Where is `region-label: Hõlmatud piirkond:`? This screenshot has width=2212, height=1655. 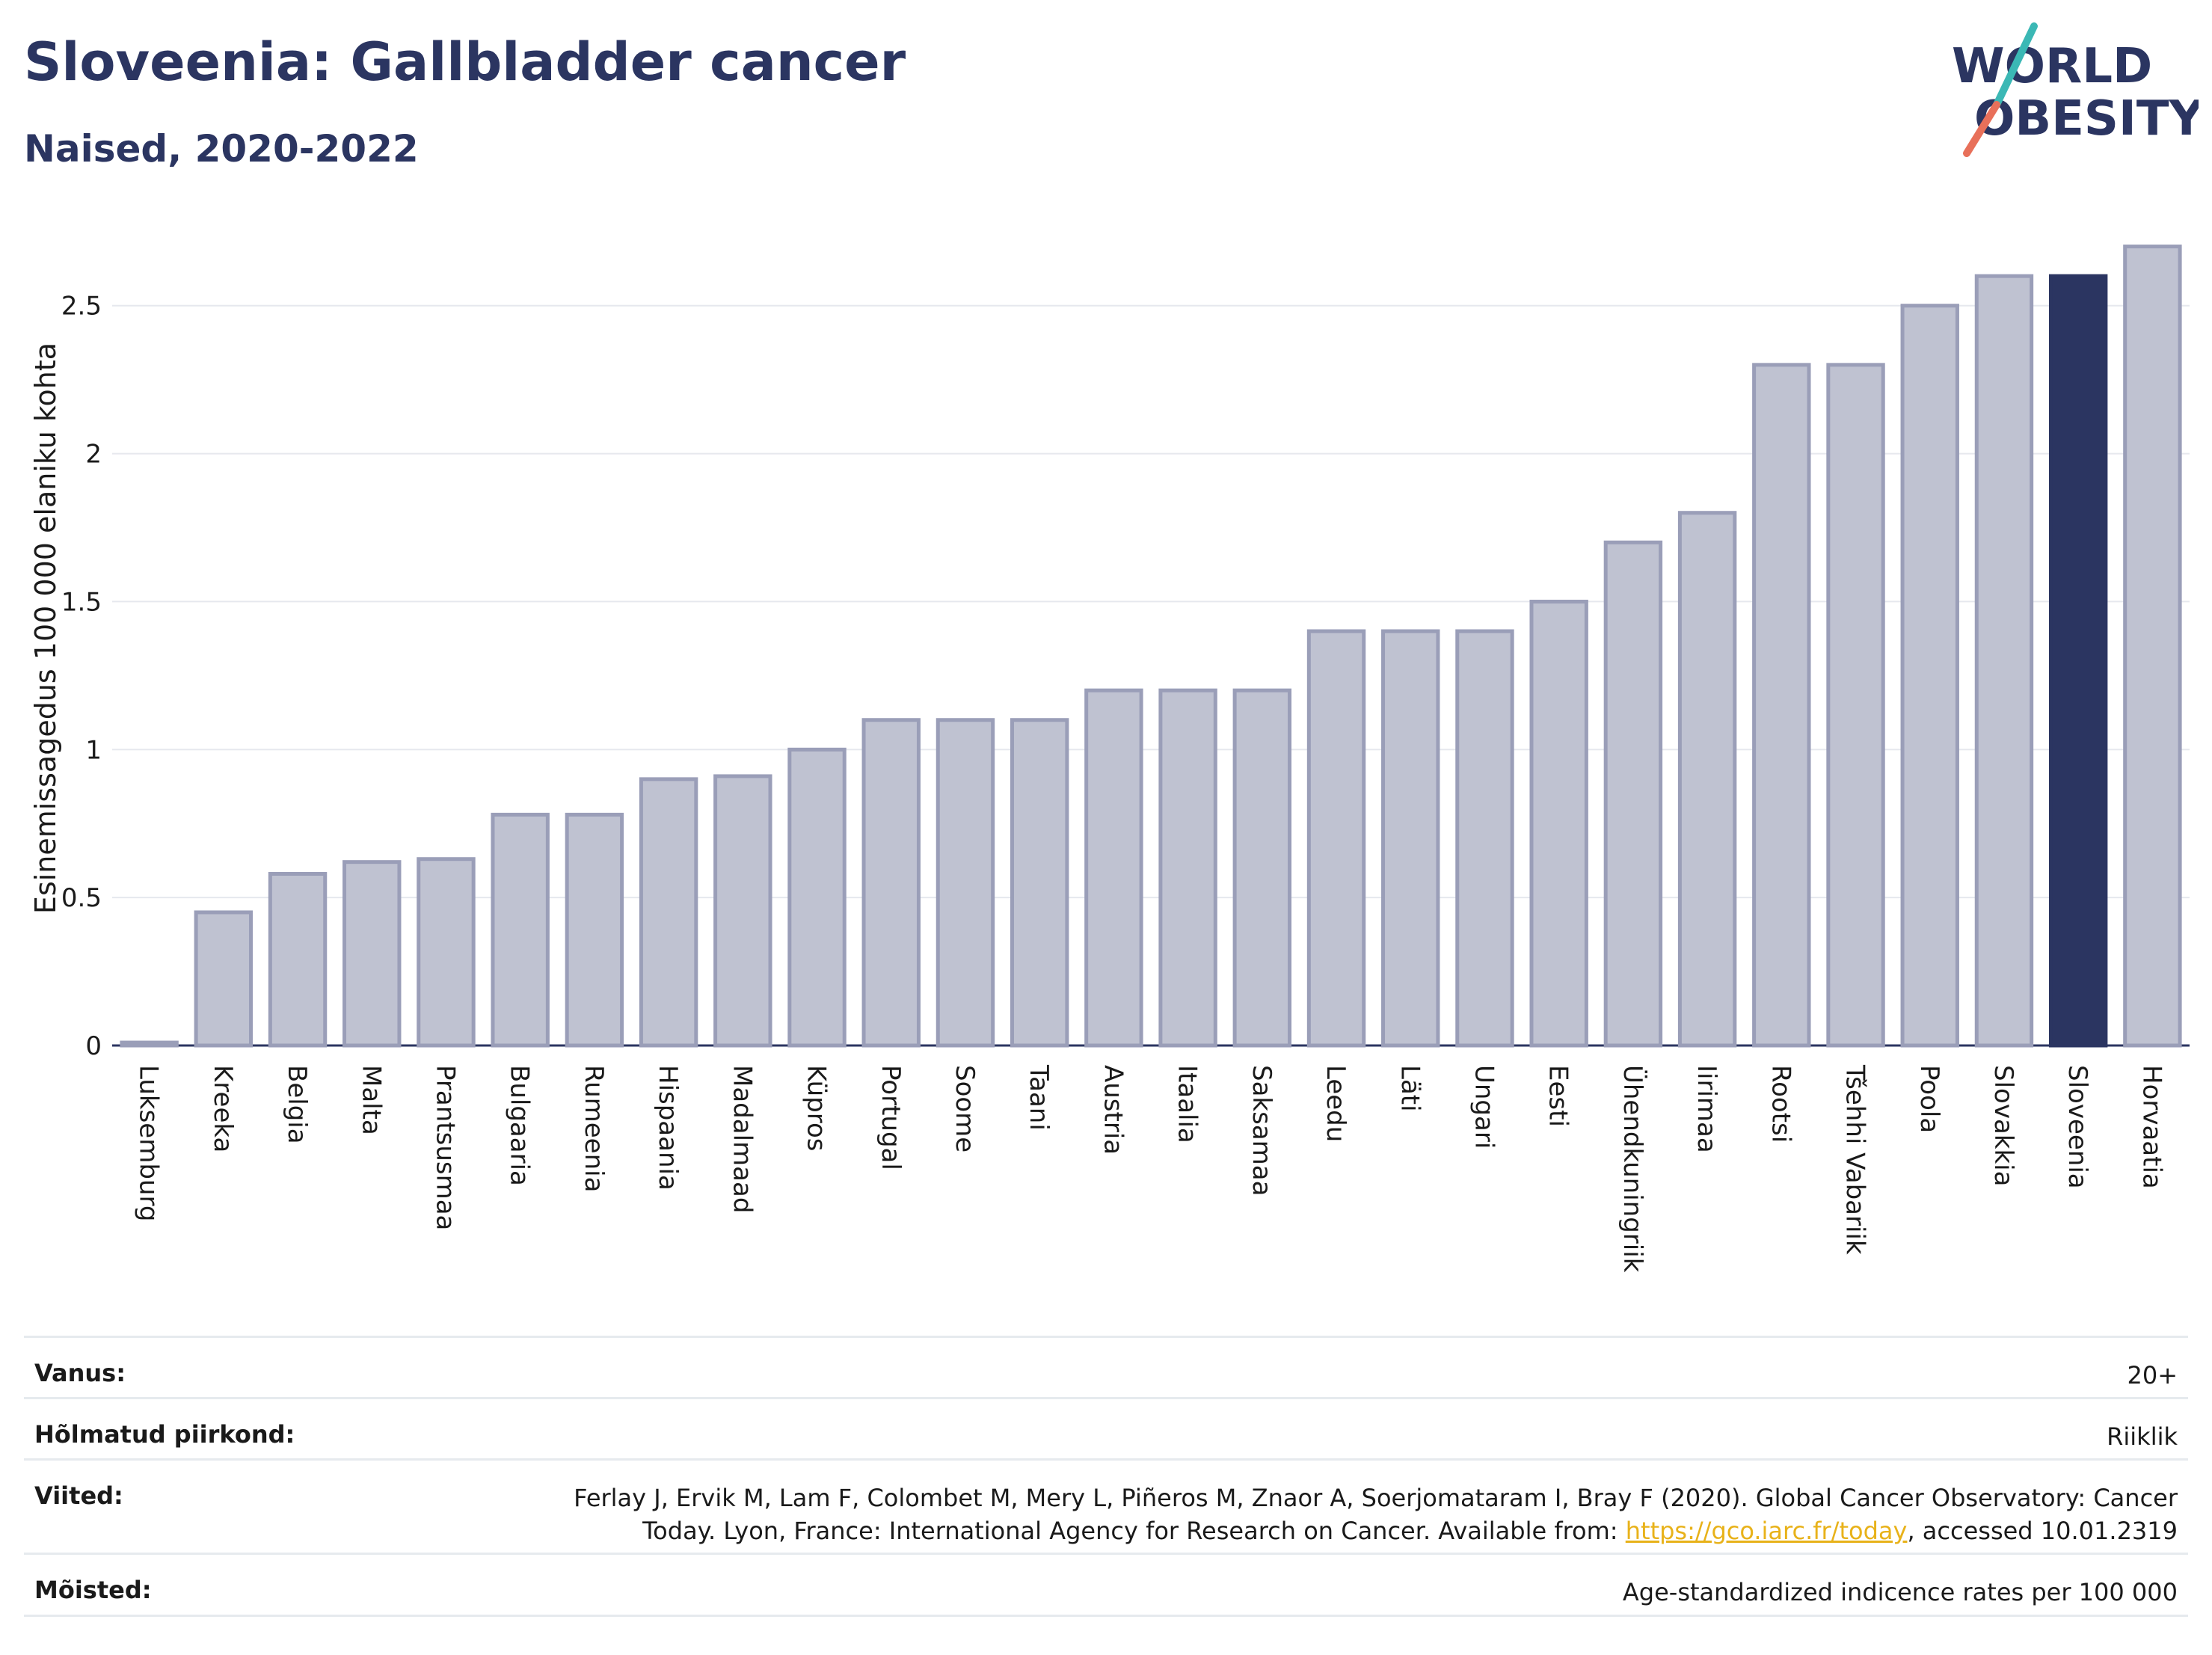 region-label: Hõlmatud piirkond: is located at coordinates (164, 1434).